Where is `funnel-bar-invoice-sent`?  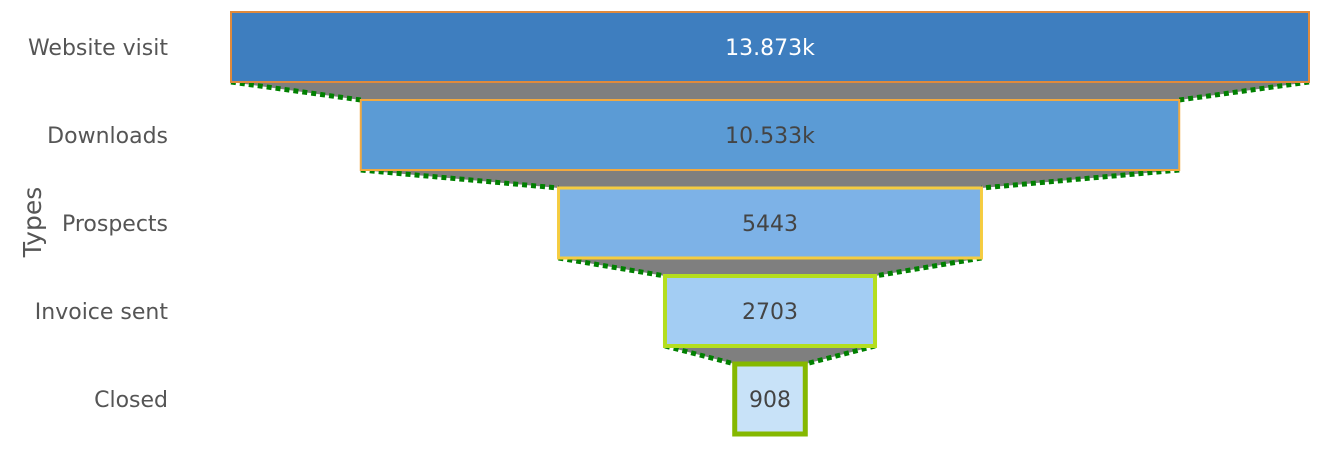
funnel-bar-invoice-sent is located at coordinates (770, 311).